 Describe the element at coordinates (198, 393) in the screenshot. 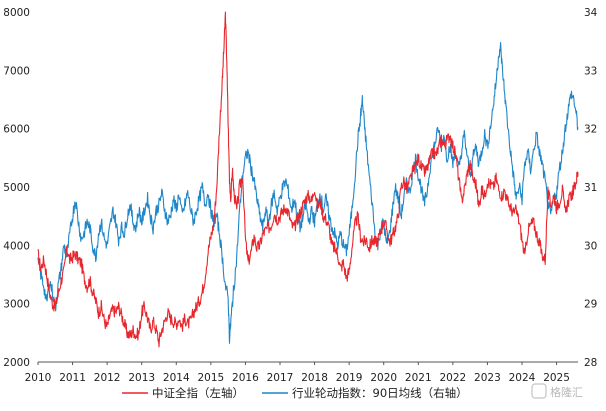

I see `legend-label: 中证全指（左轴）` at that location.